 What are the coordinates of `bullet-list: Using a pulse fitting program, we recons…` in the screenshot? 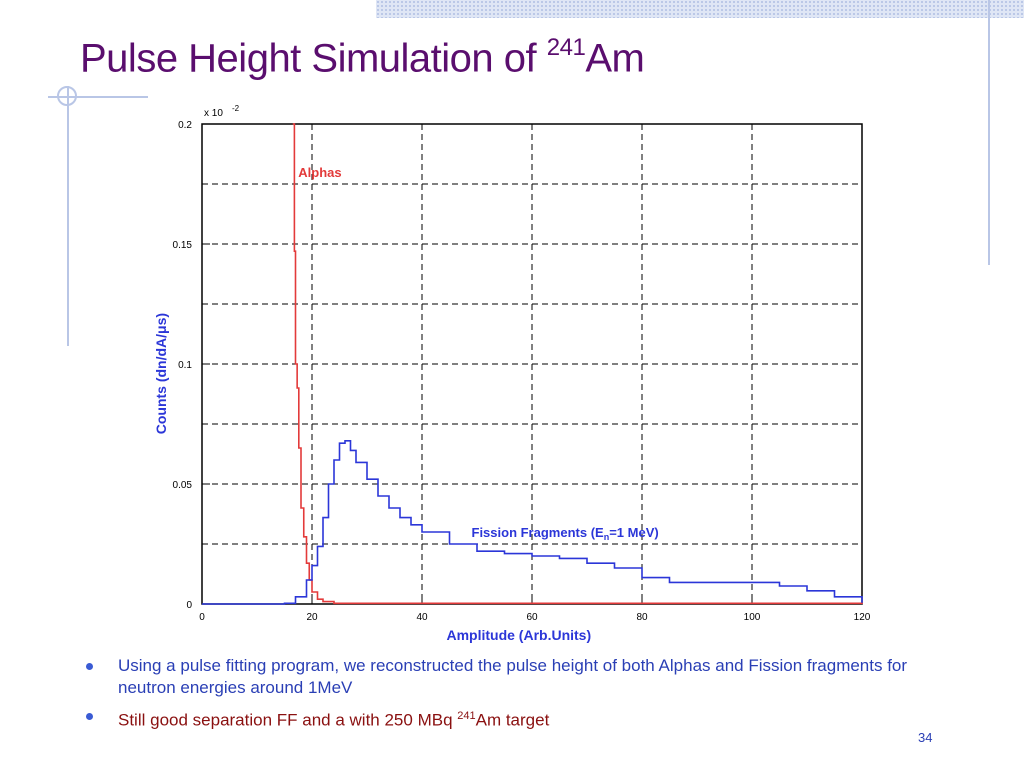 It's located at (516, 696).